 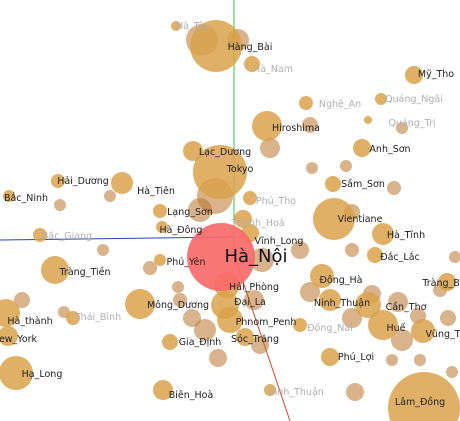 What do you see at coordinates (178, 305) in the screenshot?
I see `node-label: Mông_Dương` at bounding box center [178, 305].